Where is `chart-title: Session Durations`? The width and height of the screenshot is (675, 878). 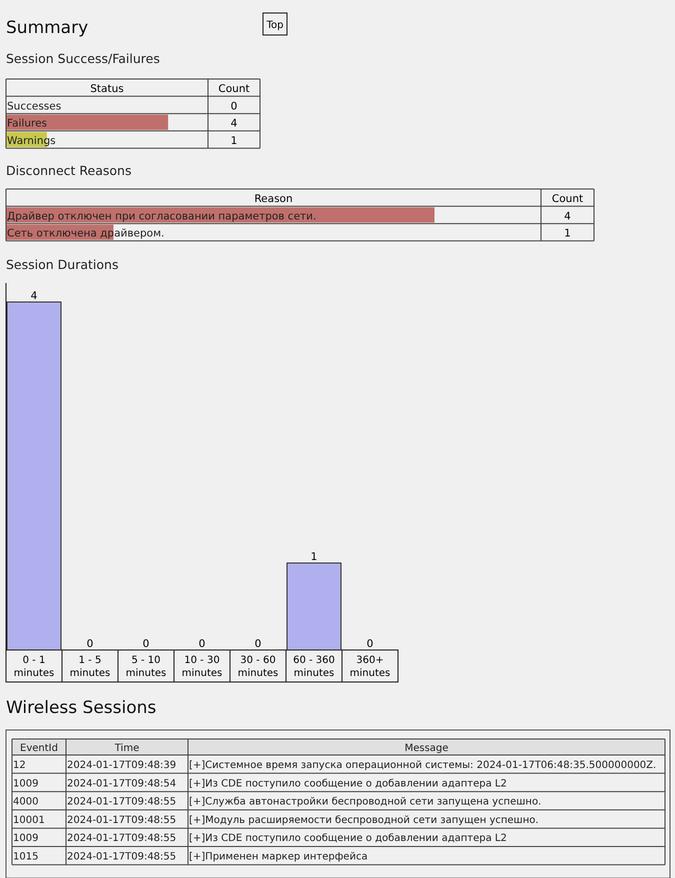
chart-title: Session Durations is located at coordinates (62, 264).